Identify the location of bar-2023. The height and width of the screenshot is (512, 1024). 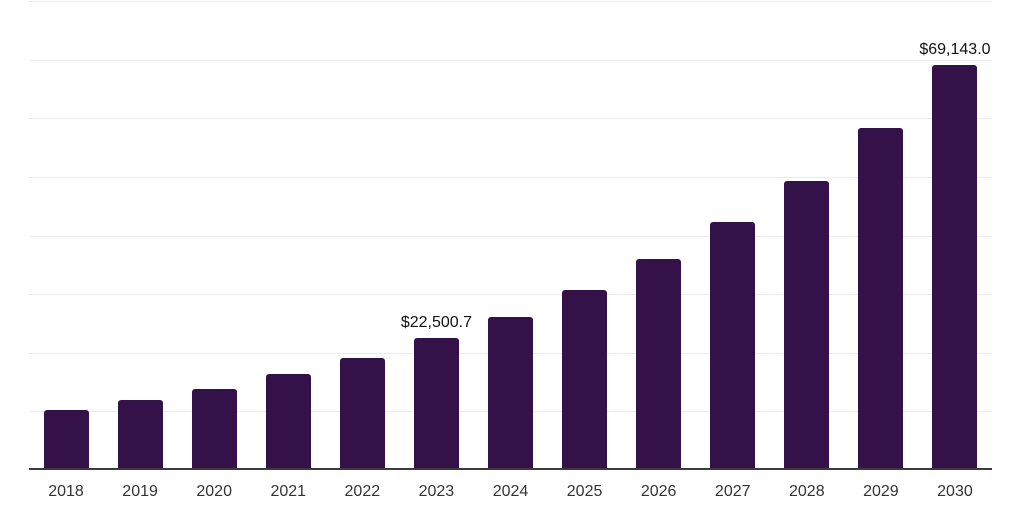
(436, 404).